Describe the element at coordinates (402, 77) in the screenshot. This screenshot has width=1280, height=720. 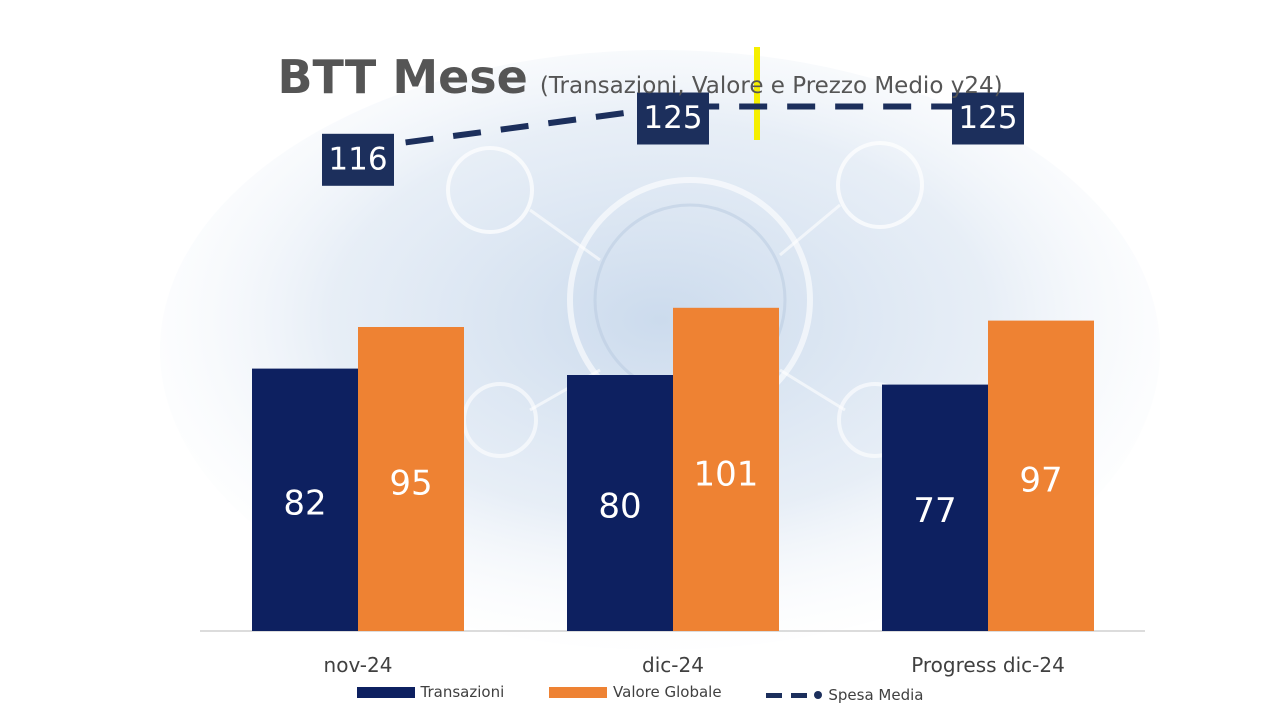
I see `chart-title-main: BTT Mese` at that location.